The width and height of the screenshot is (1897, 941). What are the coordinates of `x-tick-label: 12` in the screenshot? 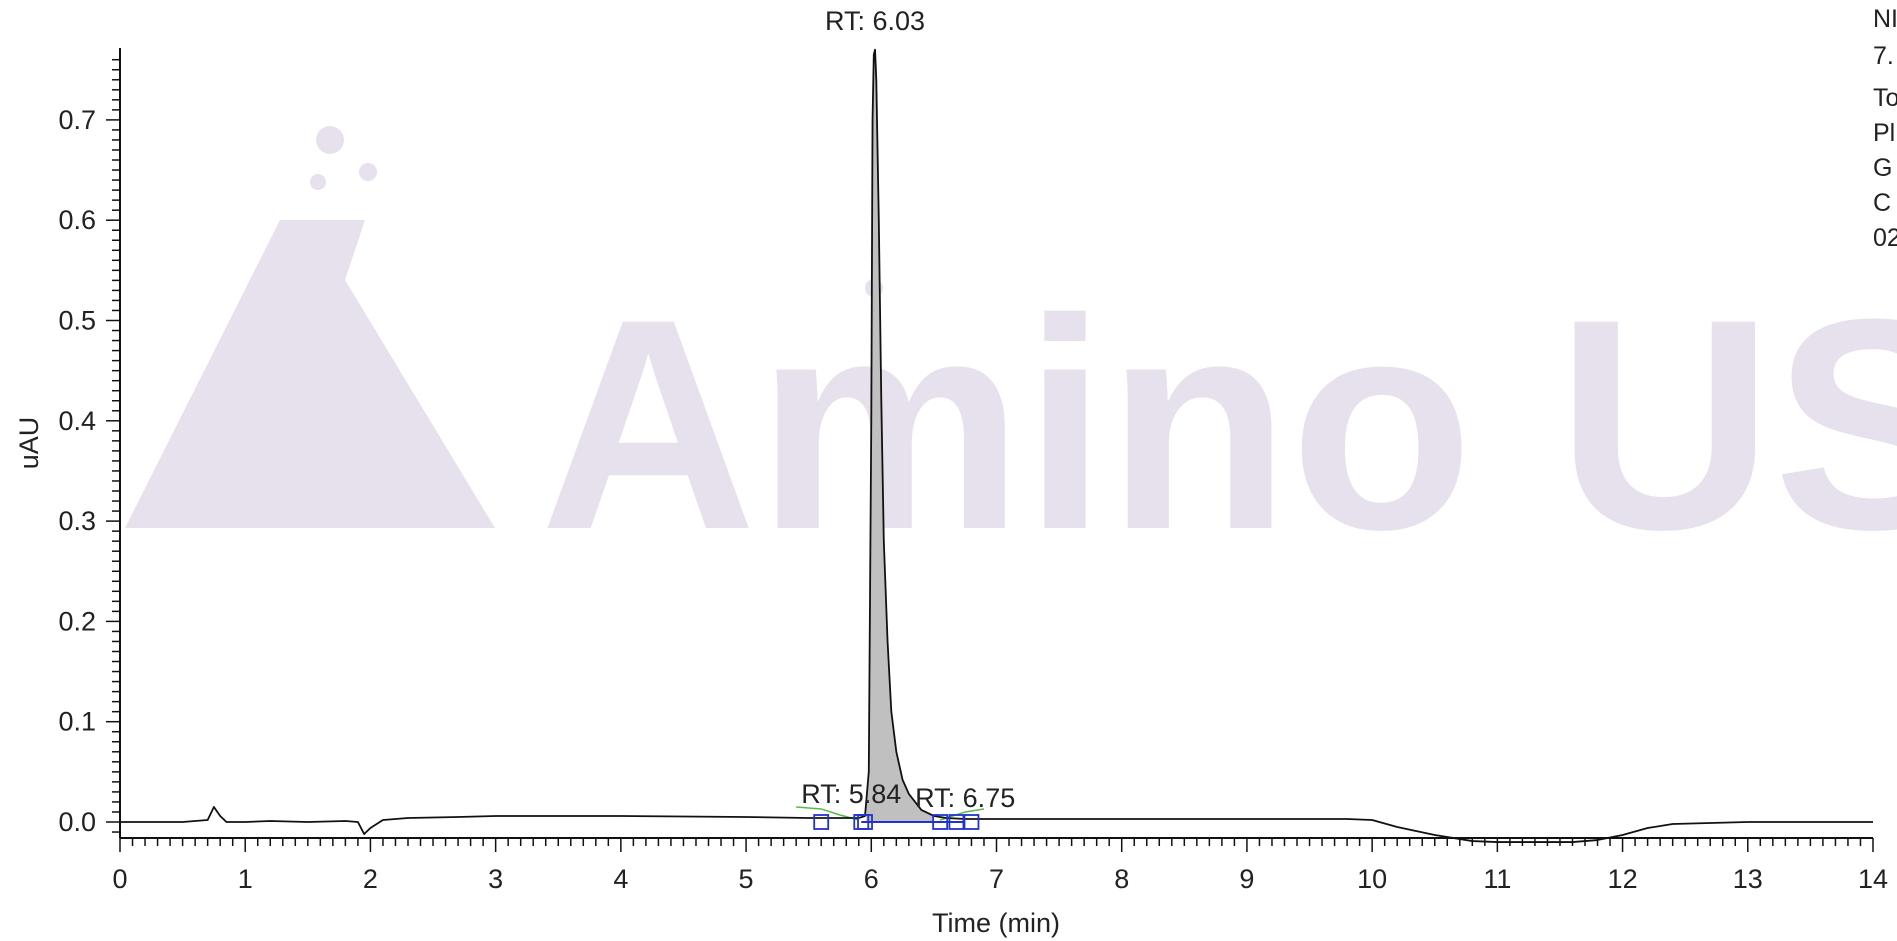 It's located at (1623, 879).